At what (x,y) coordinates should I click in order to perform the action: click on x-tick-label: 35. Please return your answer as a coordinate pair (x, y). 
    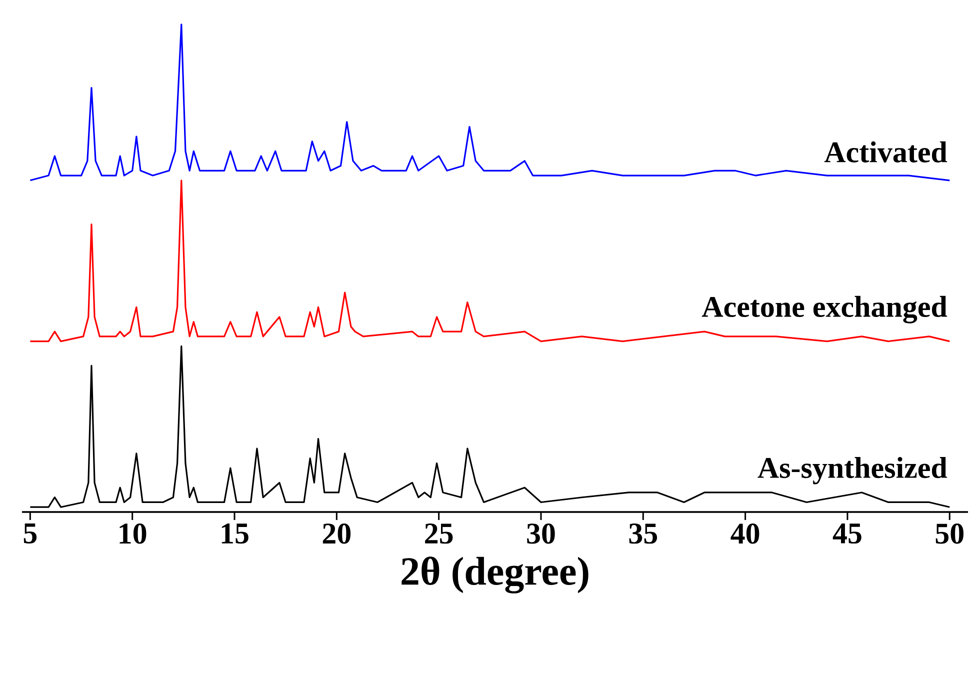
    Looking at the image, I should click on (643, 534).